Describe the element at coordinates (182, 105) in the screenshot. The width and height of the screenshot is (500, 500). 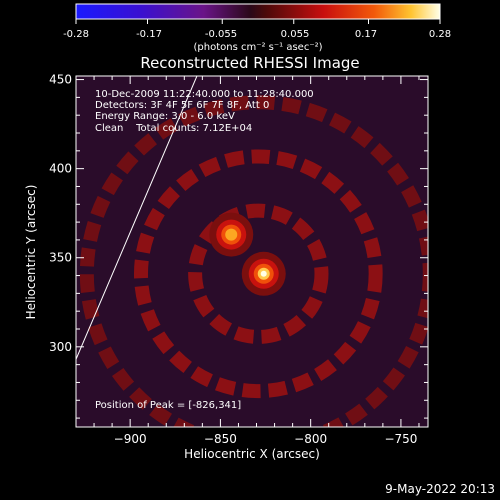
I see `annotation-detectors: Detectors: 3F 4F 5F 6F 7F 8F, Att 0` at that location.